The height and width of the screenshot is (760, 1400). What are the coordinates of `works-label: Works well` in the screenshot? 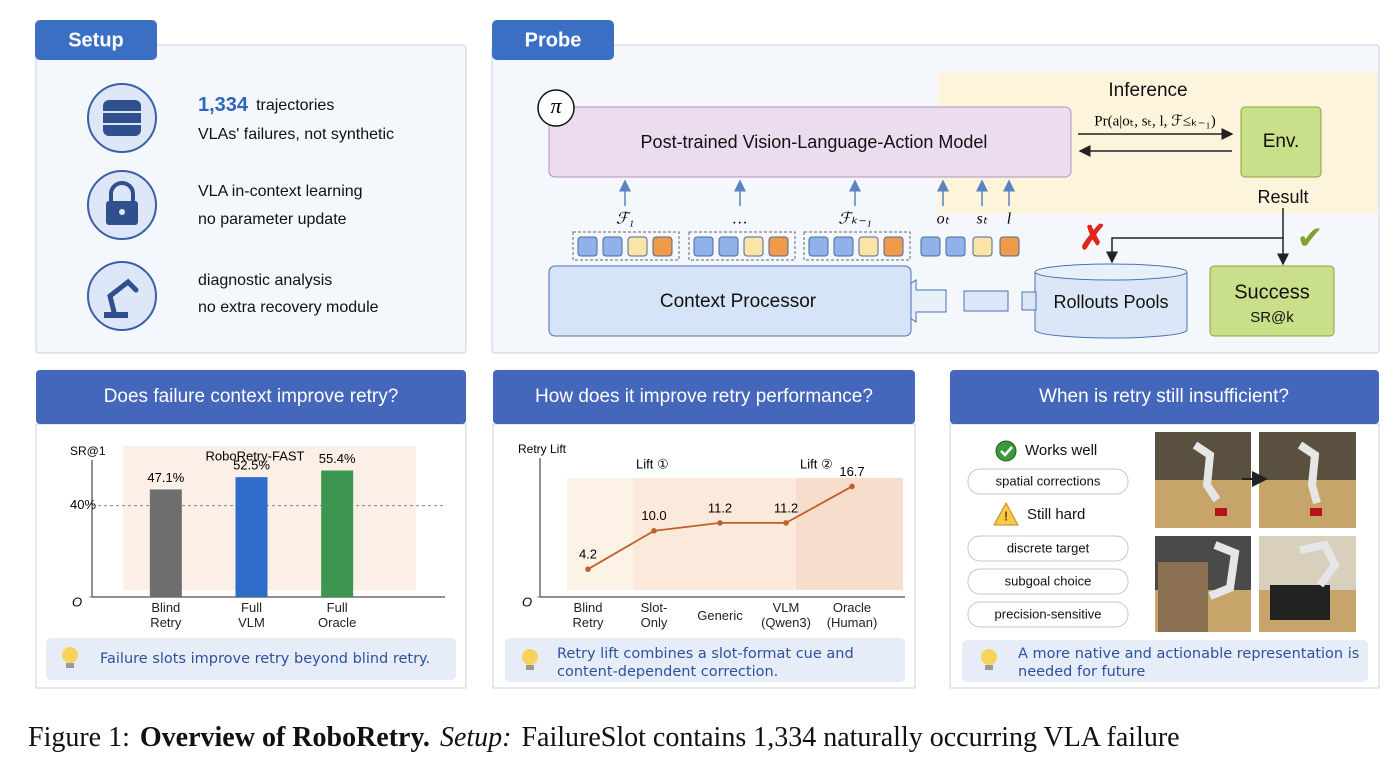 It's located at (1061, 450).